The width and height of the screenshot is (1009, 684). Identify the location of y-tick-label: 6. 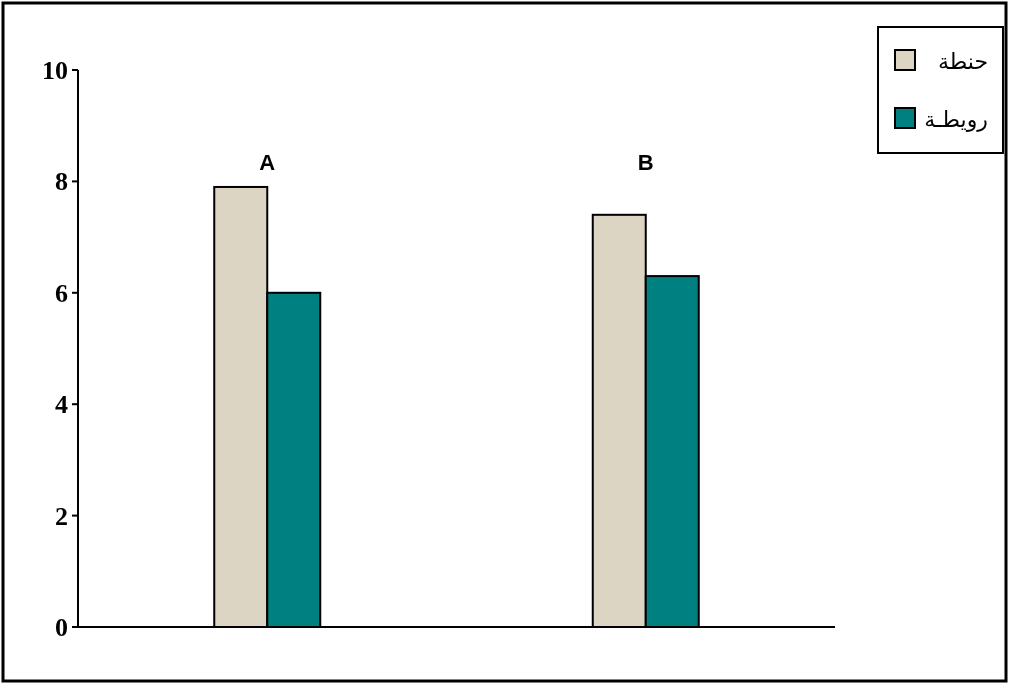
(61, 293).